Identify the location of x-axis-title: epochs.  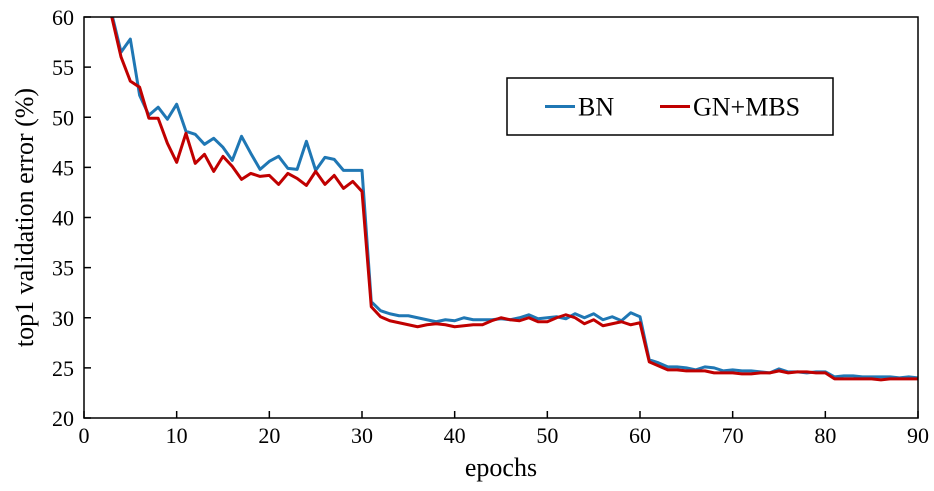
(501, 467).